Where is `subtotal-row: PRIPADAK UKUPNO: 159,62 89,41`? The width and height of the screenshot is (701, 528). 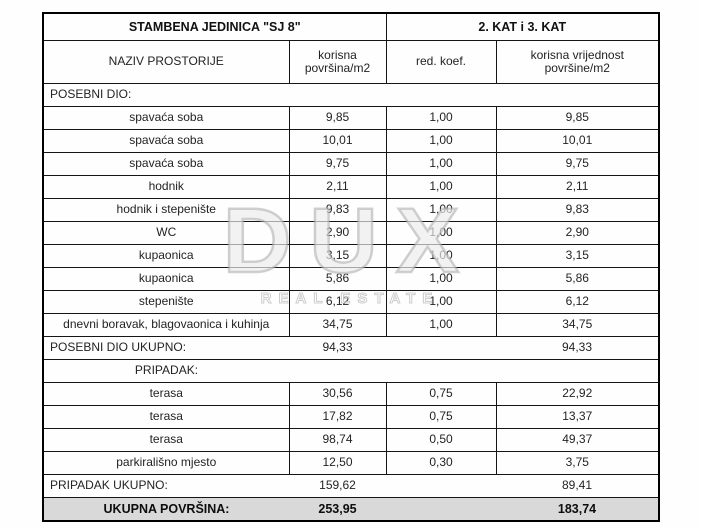
subtotal-row: PRIPADAK UKUPNO: 159,62 89,41 is located at coordinates (351, 486).